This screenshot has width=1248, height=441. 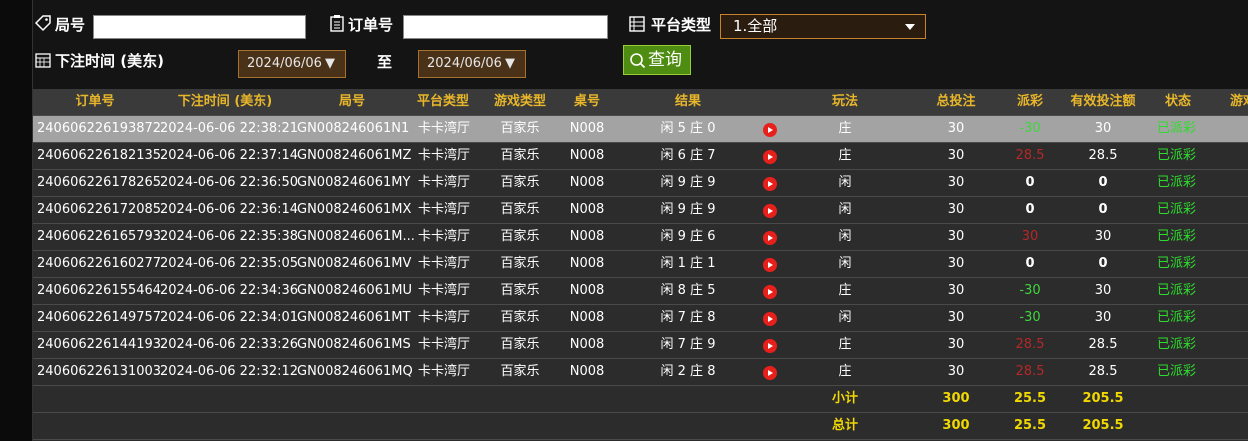 What do you see at coordinates (99, 236) in the screenshot?
I see `order-id: 240606226165793` at bounding box center [99, 236].